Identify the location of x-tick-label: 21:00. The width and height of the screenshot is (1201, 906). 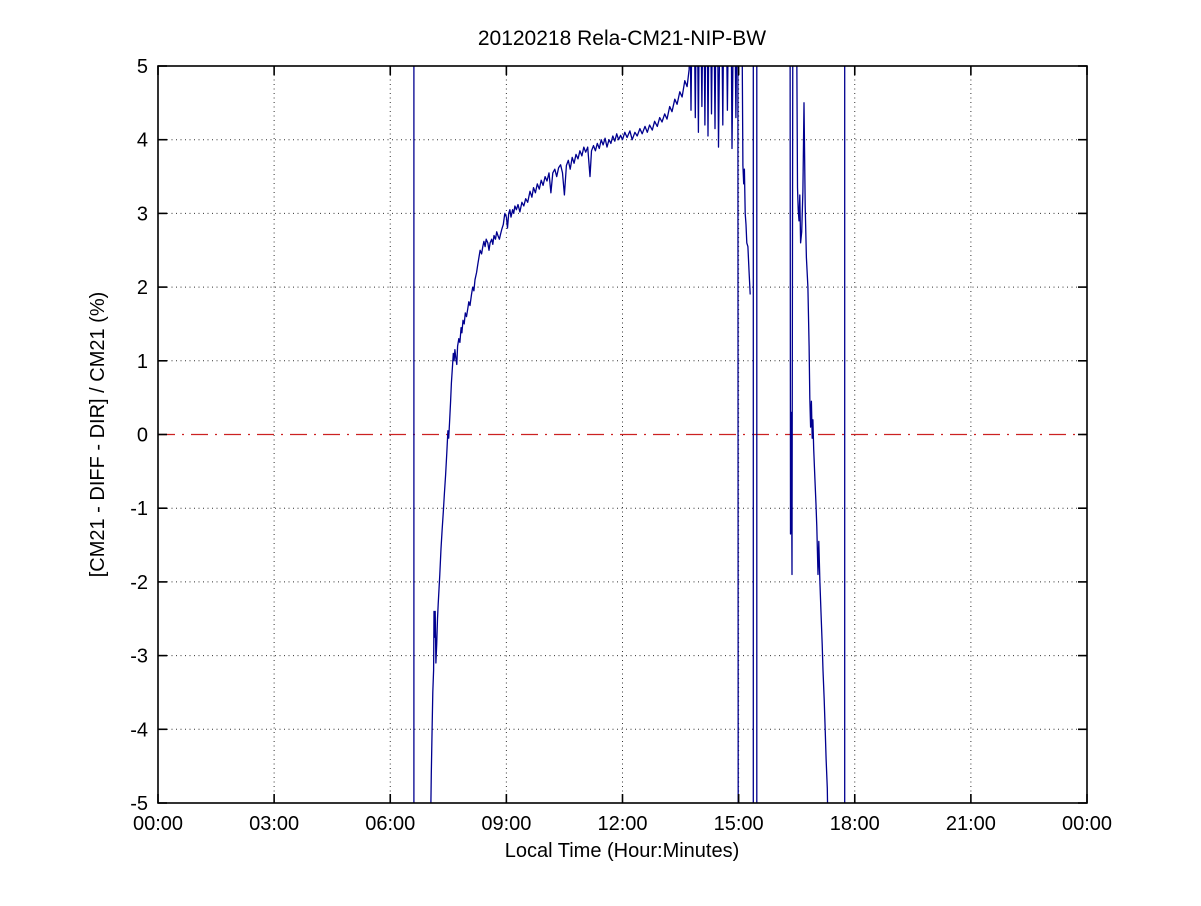
(971, 824).